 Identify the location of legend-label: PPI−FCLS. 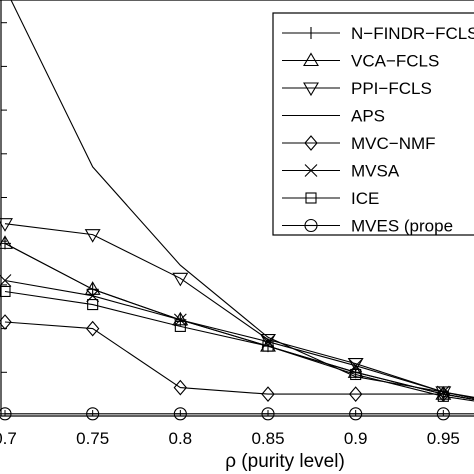
(391, 88).